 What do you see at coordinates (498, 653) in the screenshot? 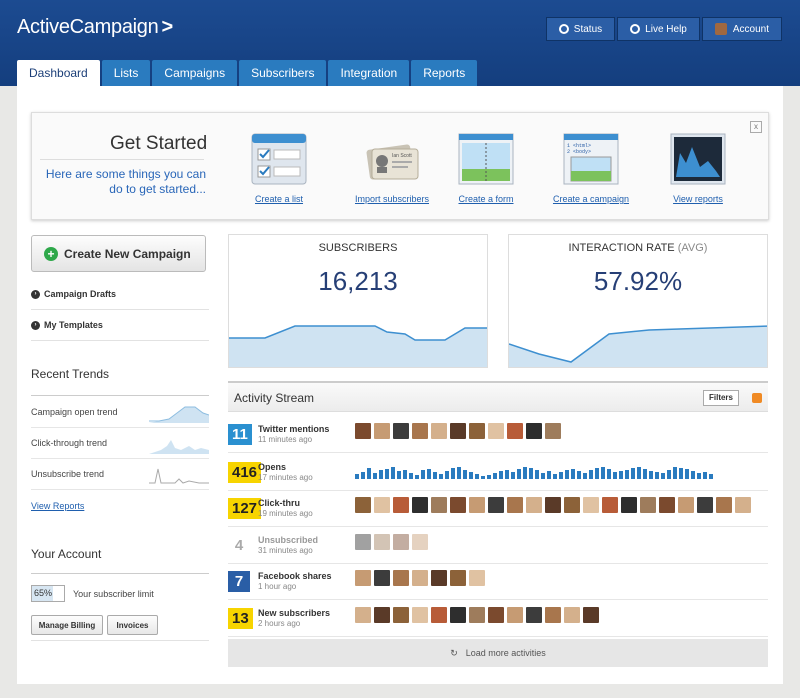
I see `load-more-button: ↻ Load more activities` at bounding box center [498, 653].